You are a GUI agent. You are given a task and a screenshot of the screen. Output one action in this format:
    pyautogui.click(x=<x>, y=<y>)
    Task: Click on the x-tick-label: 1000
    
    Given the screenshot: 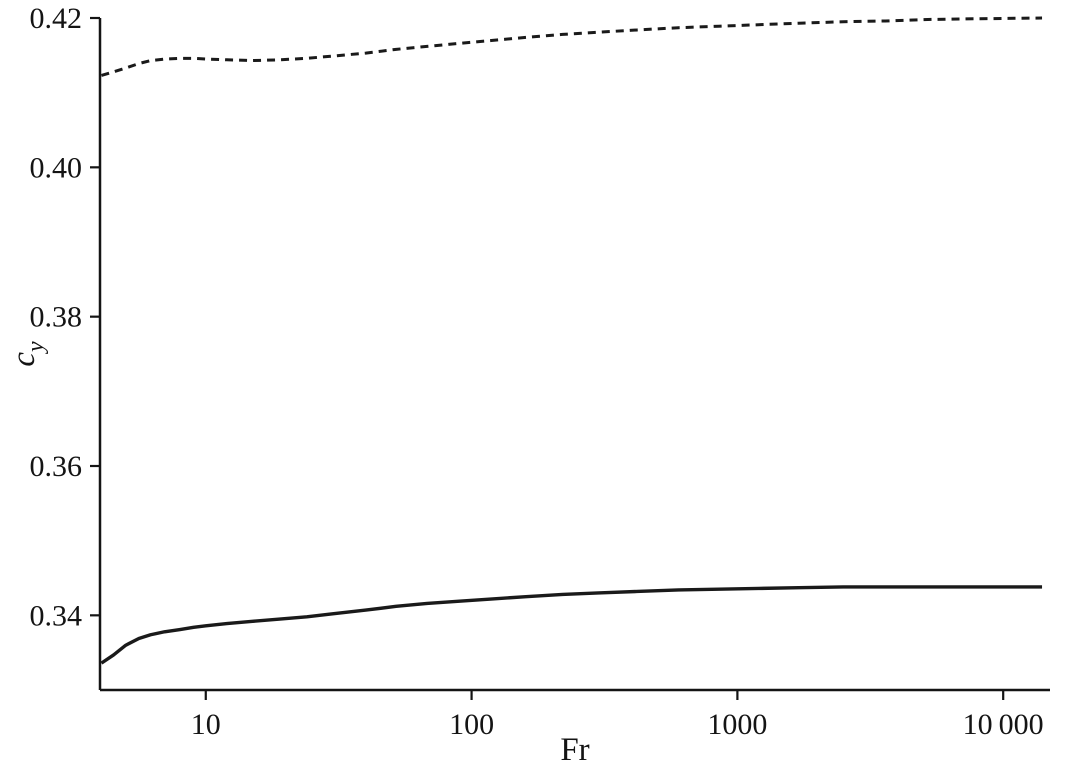 What is the action you would take?
    pyautogui.click(x=737, y=724)
    